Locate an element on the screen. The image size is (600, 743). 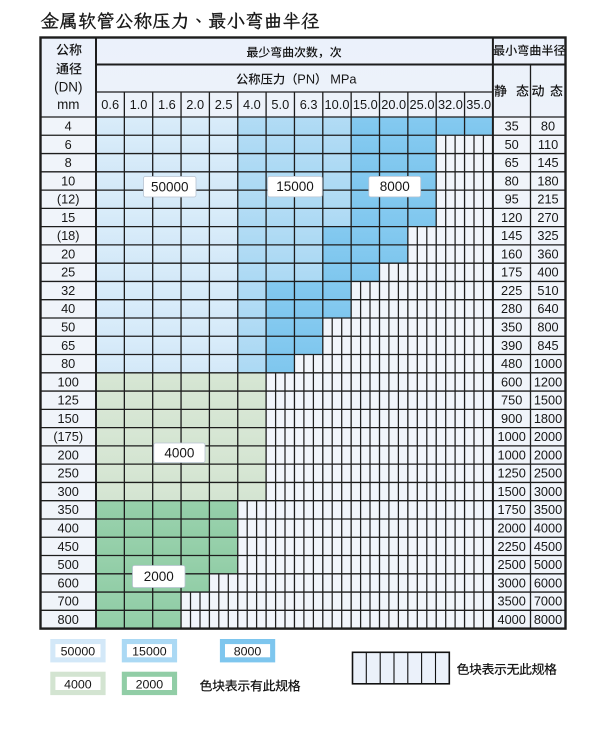
svg-text: 125 is located at coordinates (68, 400).